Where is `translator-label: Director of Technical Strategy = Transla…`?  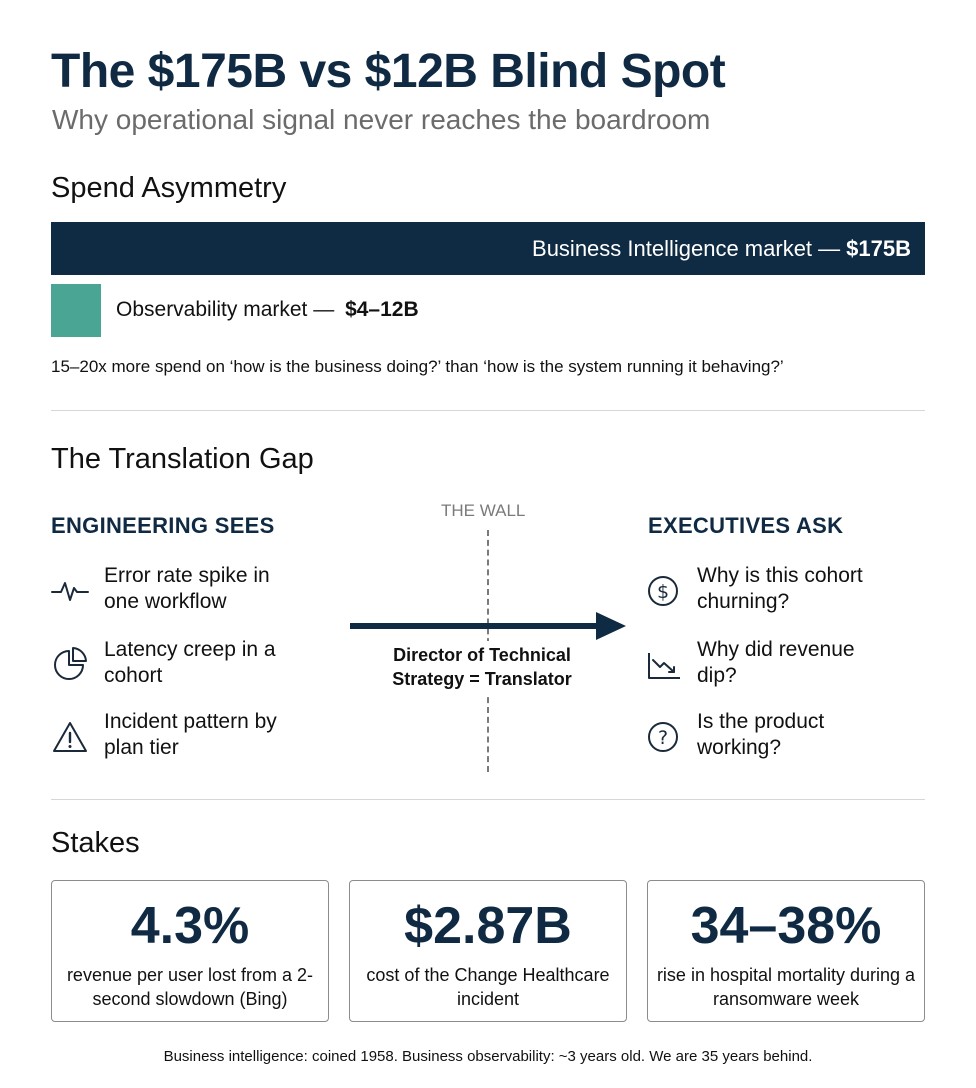 translator-label: Director of Technical Strategy = Transla… is located at coordinates (482, 667).